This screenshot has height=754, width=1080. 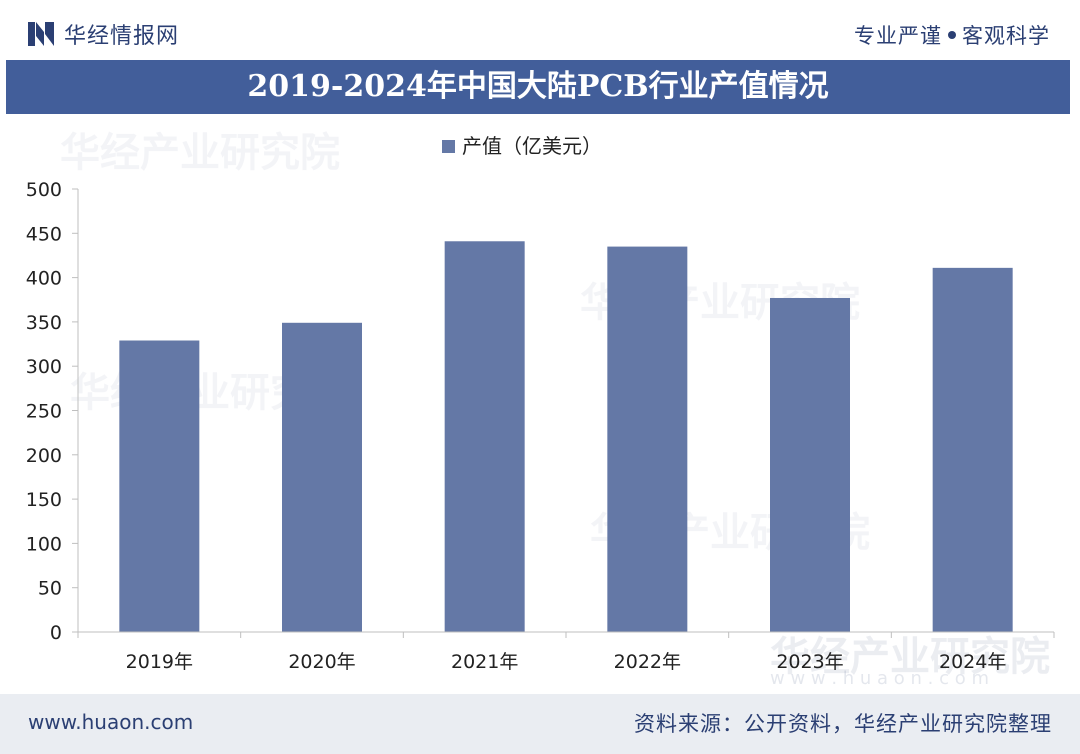 I want to click on header-bar: 华经情报网 专业严谨 客观科学, so click(x=540, y=29).